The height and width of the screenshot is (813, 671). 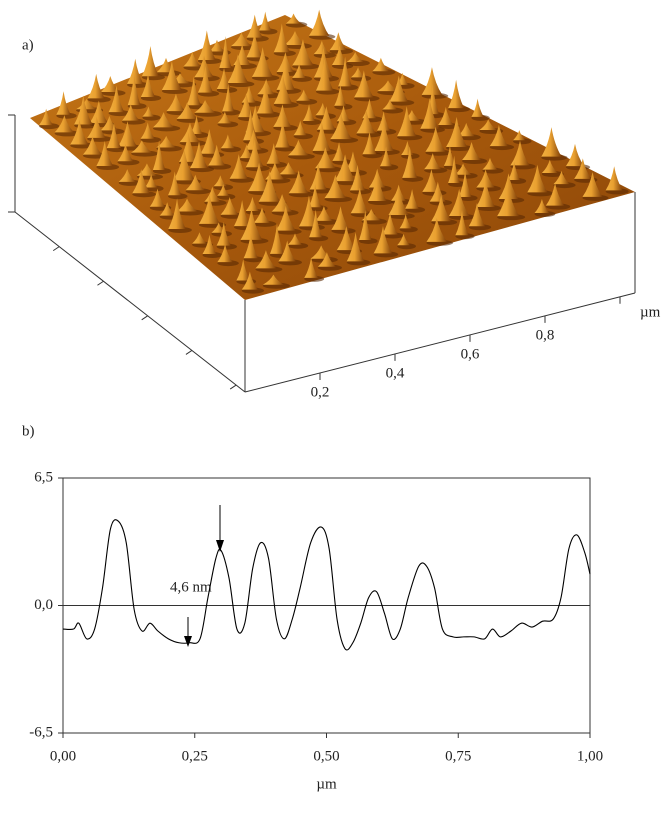 I want to click on annotation: 4,6 nm, so click(x=191, y=587).